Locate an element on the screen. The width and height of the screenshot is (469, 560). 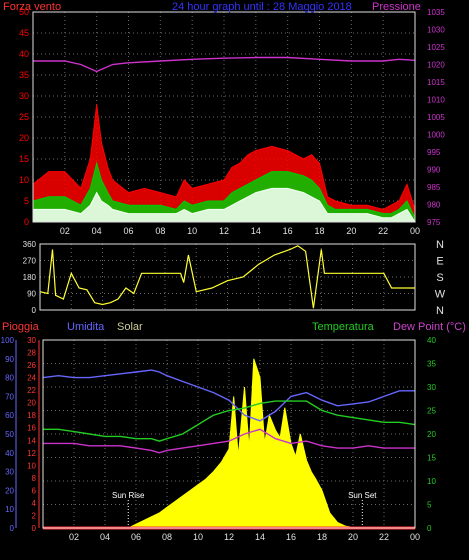
humidity-tick-label: 0 is located at coordinates (12, 528).